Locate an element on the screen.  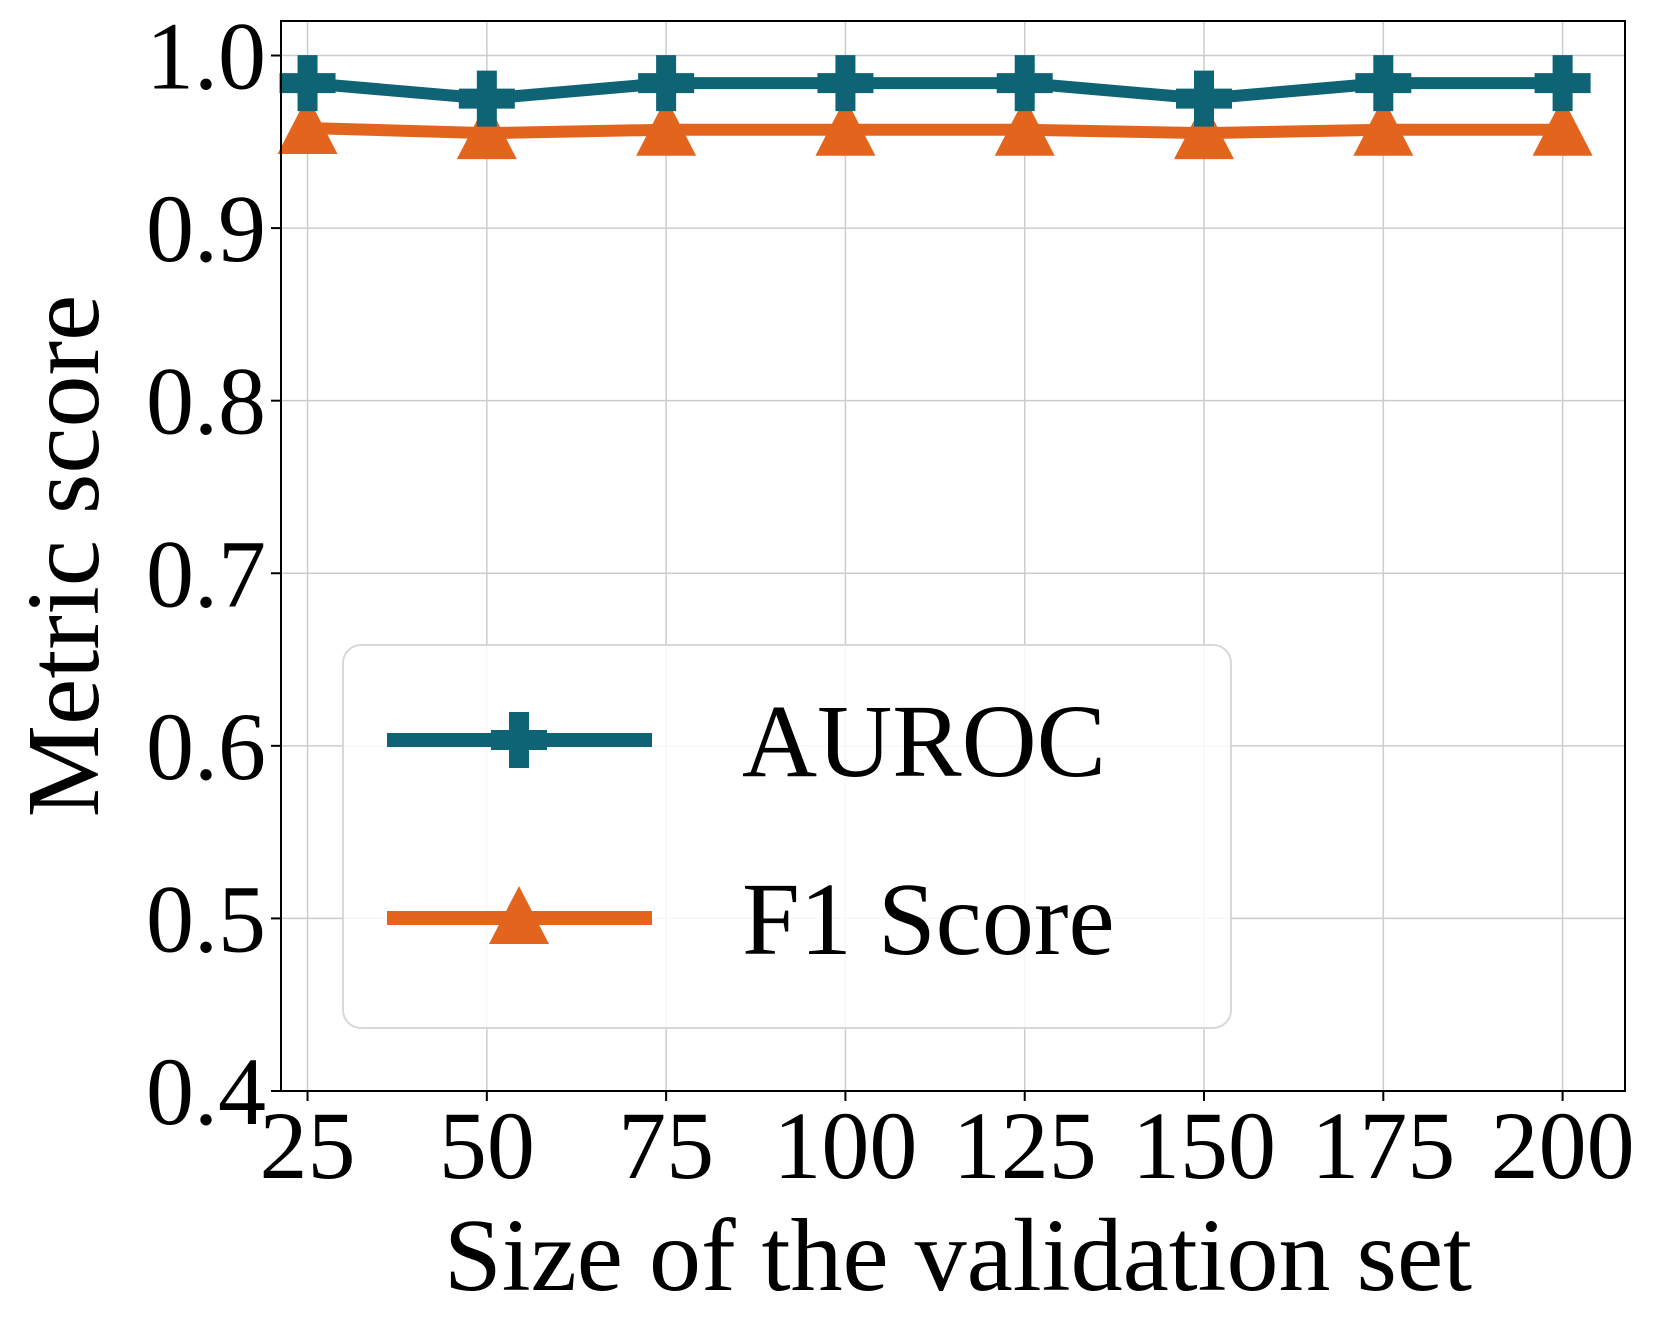
y-tick-label: 0.8 is located at coordinates (206, 401).